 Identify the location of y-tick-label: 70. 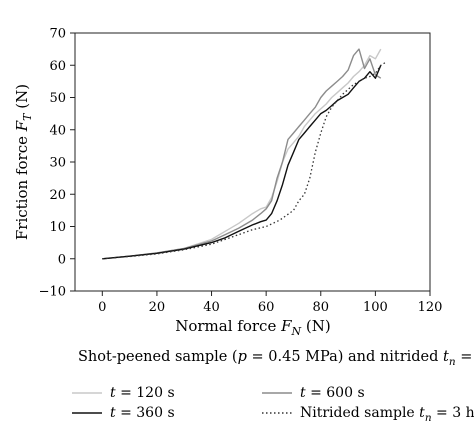
(57, 34).